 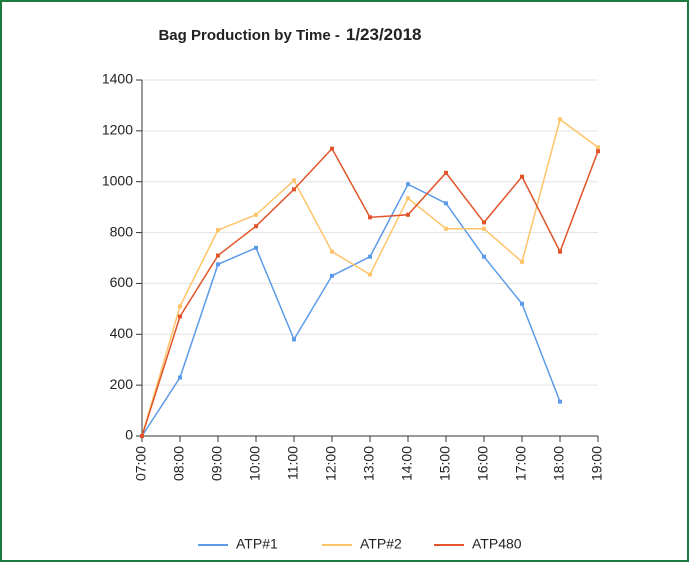 What do you see at coordinates (179, 463) in the screenshot?
I see `x-tick-label: 08:00` at bounding box center [179, 463].